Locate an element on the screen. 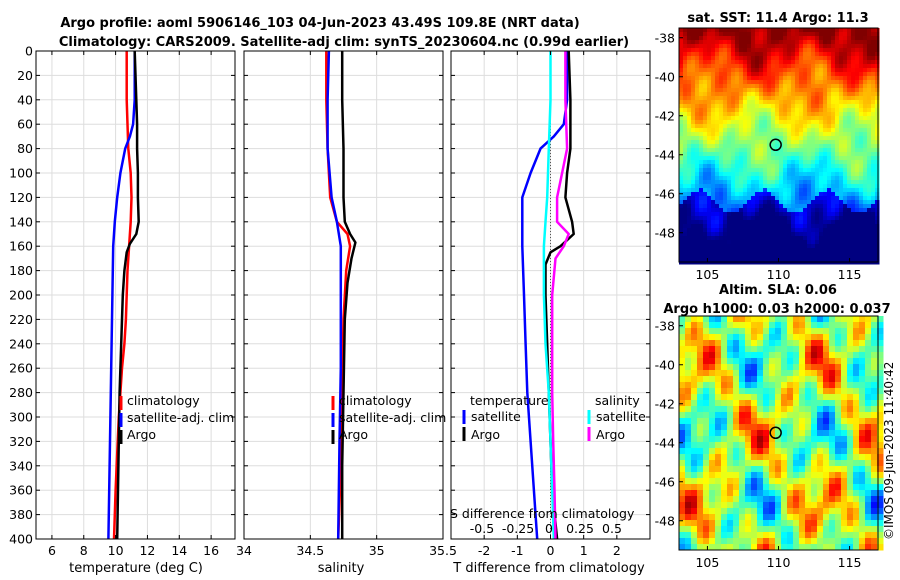  sst-map-ytick-label: -46 is located at coordinates (665, 193).